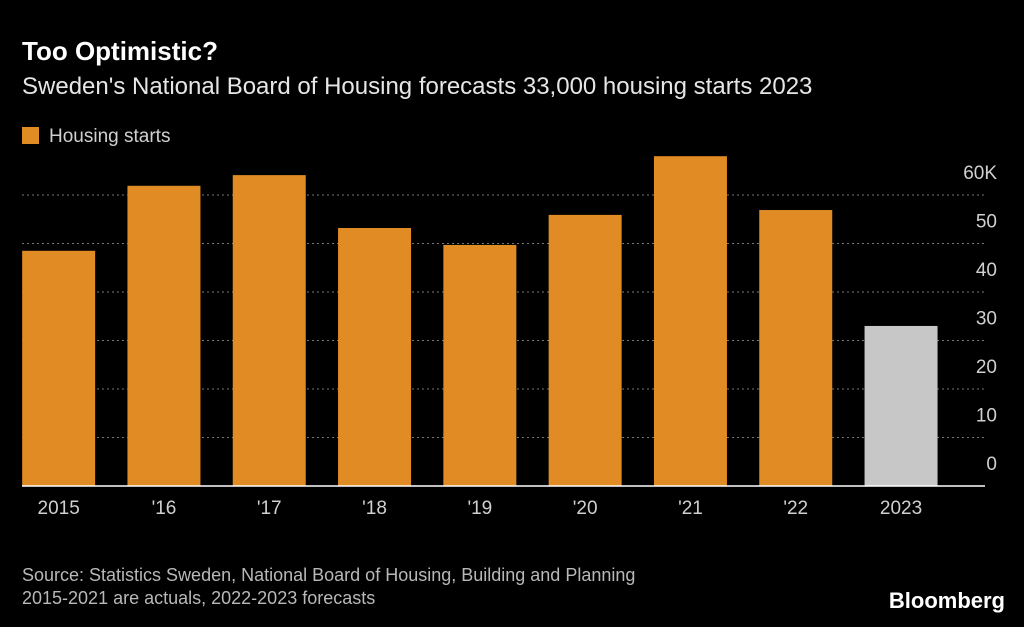 The width and height of the screenshot is (1024, 627). What do you see at coordinates (109, 136) in the screenshot?
I see `legend-label: Housing starts` at bounding box center [109, 136].